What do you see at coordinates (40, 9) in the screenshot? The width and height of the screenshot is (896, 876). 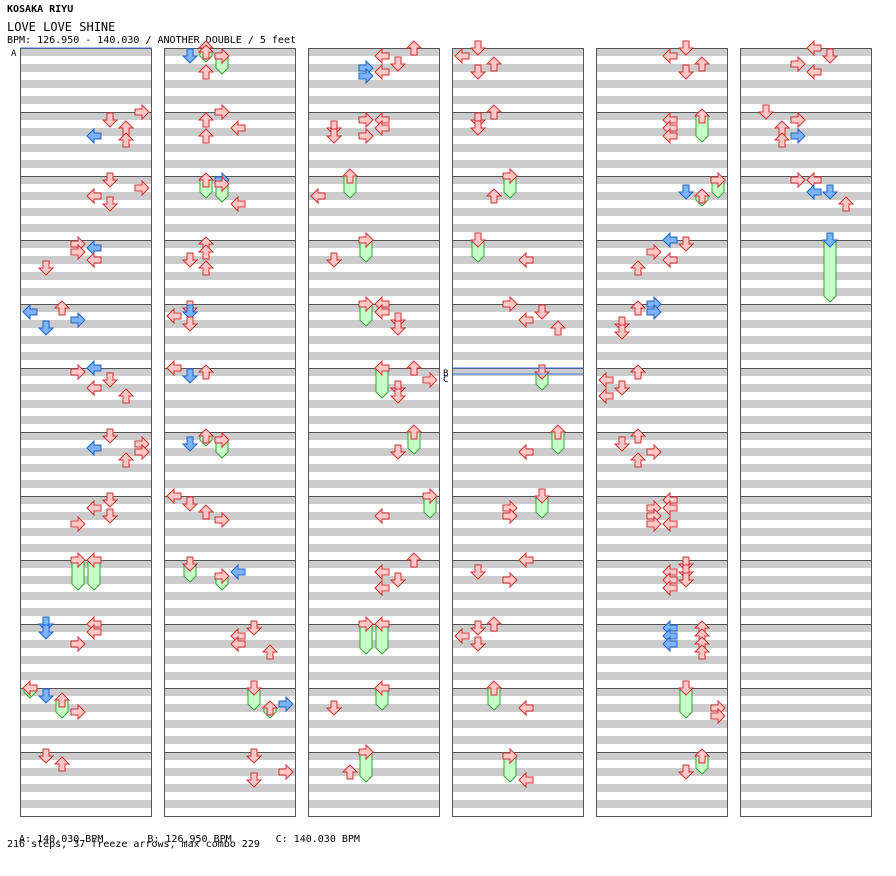 I see `artist-name: KOSAKA RIYU` at bounding box center [40, 9].